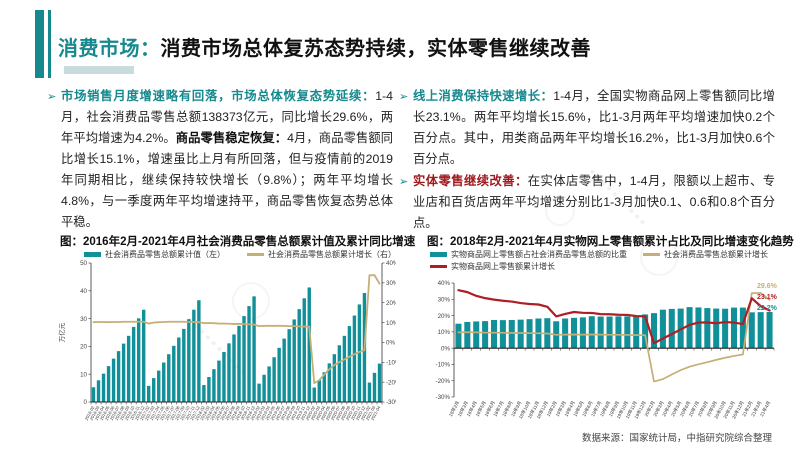 The width and height of the screenshot is (800, 450). What do you see at coordinates (610, 242) in the screenshot?
I see `right-chart-title: 图：2018年2月-2021年4月实物网上零售额累计占比及同比增速变化趋势` at bounding box center [610, 242].